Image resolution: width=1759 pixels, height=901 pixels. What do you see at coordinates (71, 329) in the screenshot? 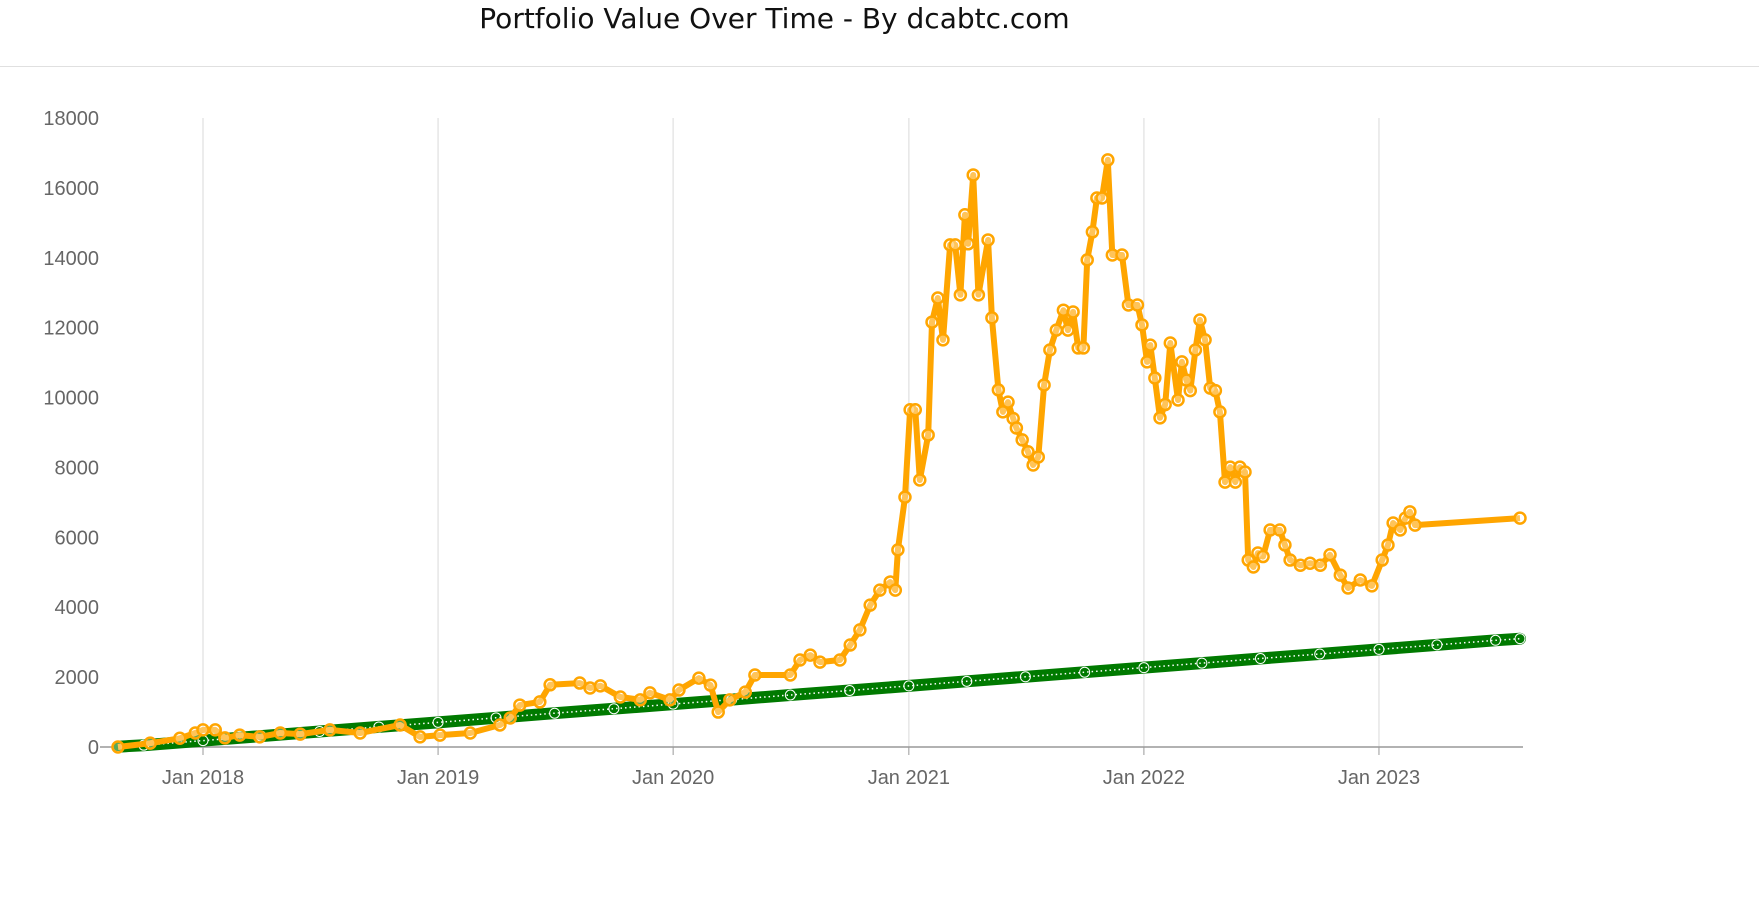
I see `y-tick-label: 12000` at bounding box center [71, 329].